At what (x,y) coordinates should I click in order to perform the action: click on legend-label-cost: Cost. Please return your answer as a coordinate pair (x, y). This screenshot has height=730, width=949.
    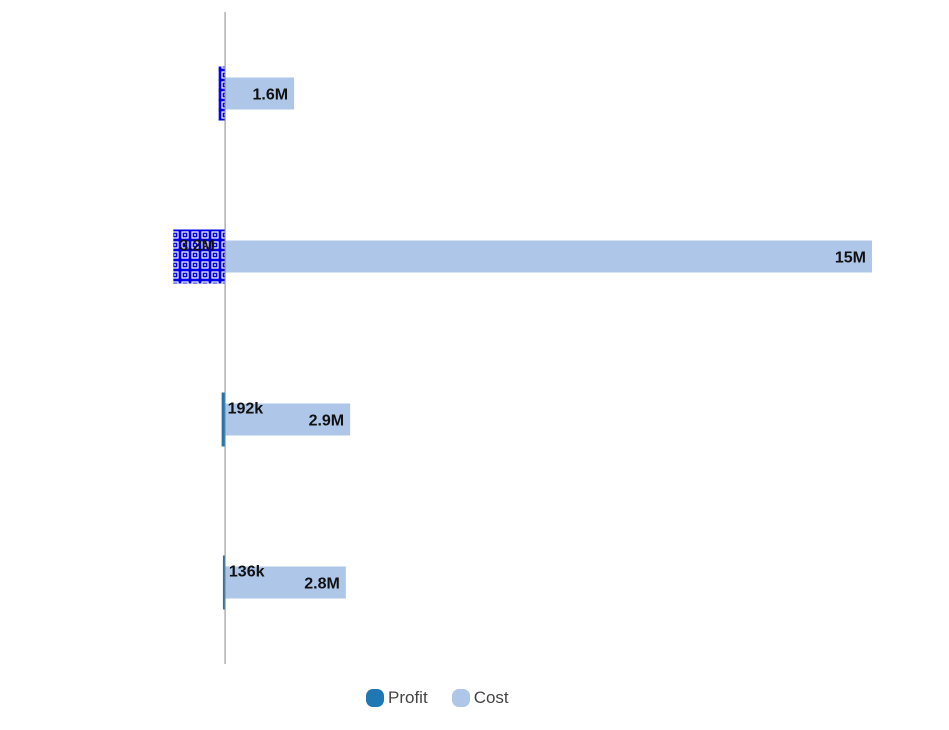
    Looking at the image, I should click on (491, 697).